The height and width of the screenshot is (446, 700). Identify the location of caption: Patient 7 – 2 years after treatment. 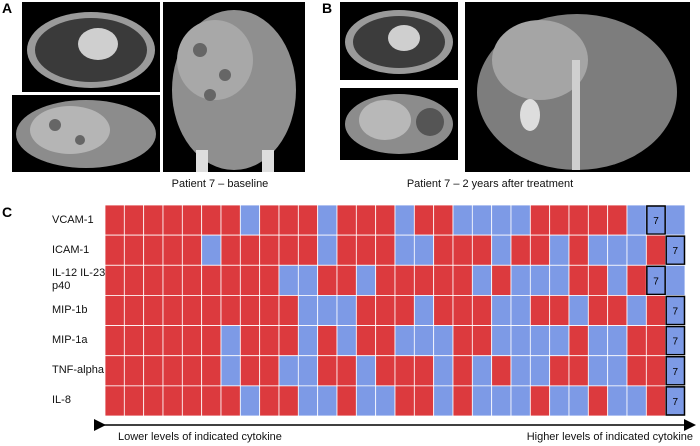
(490, 184).